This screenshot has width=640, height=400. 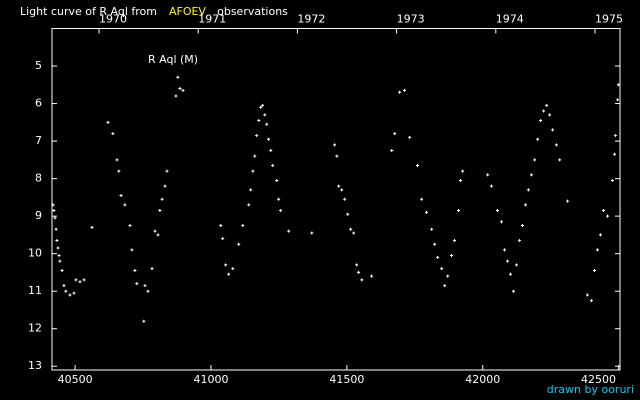 What do you see at coordinates (482, 379) in the screenshot?
I see `x-tick-label: 42000` at bounding box center [482, 379].